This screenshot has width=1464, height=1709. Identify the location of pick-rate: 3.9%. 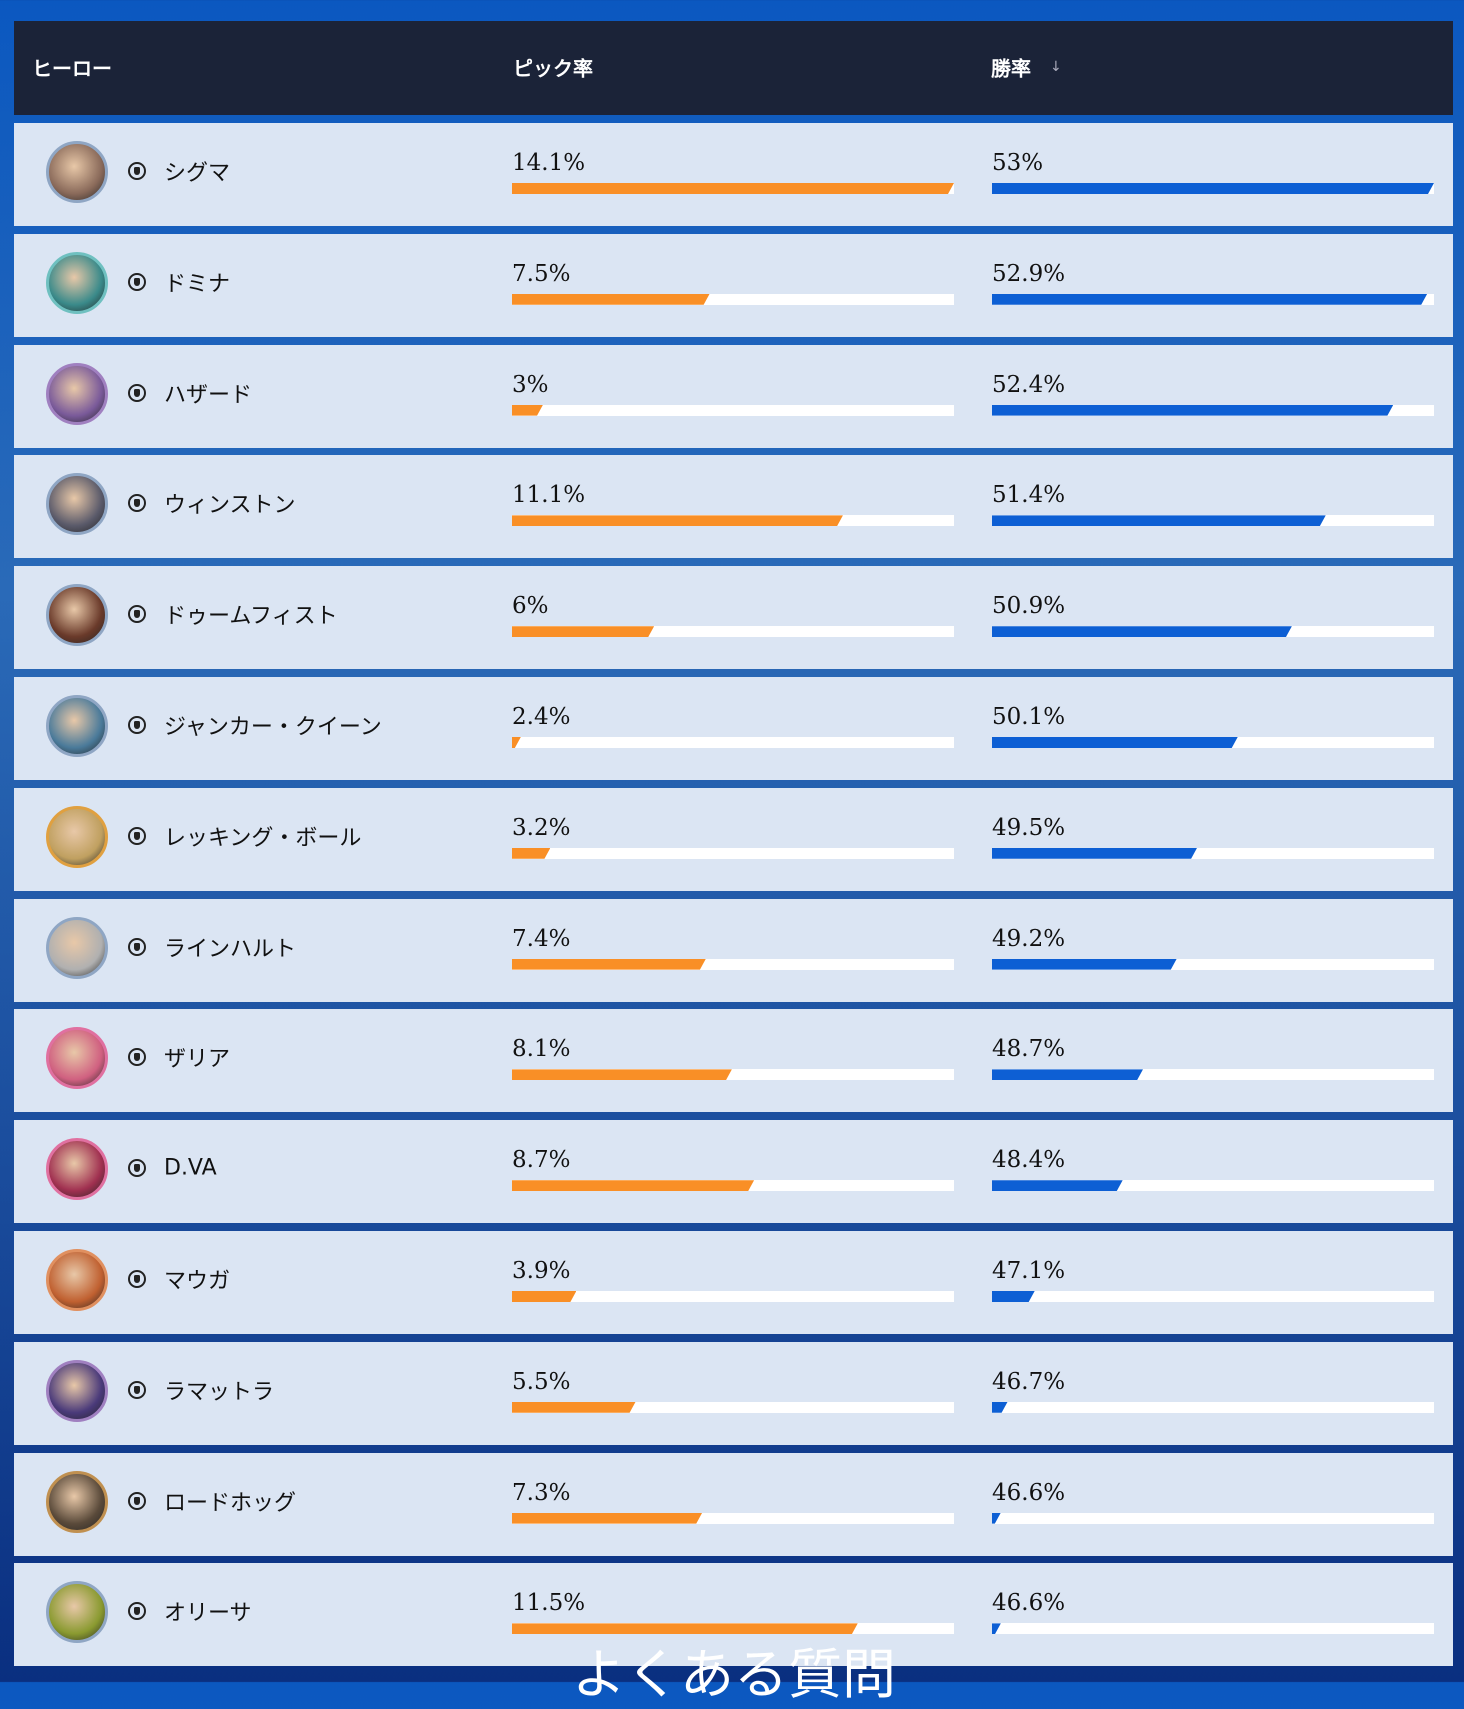
(541, 1271).